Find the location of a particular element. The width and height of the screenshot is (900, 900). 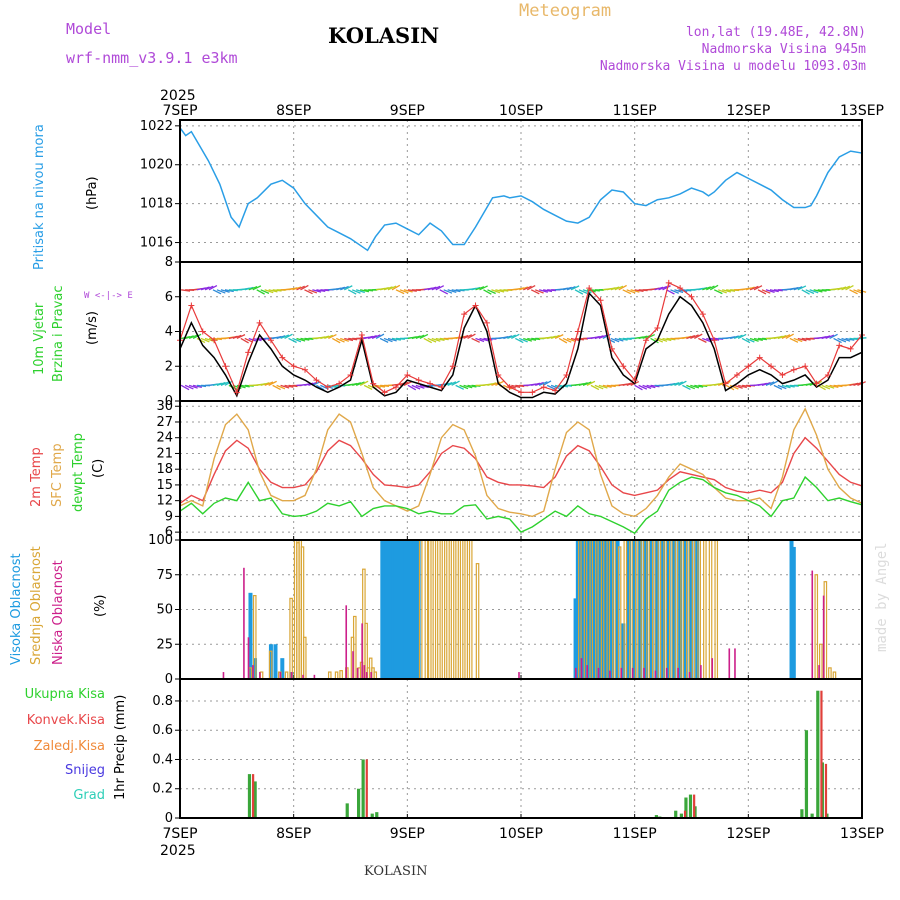

ytick-label: 15 is located at coordinates (164, 485).